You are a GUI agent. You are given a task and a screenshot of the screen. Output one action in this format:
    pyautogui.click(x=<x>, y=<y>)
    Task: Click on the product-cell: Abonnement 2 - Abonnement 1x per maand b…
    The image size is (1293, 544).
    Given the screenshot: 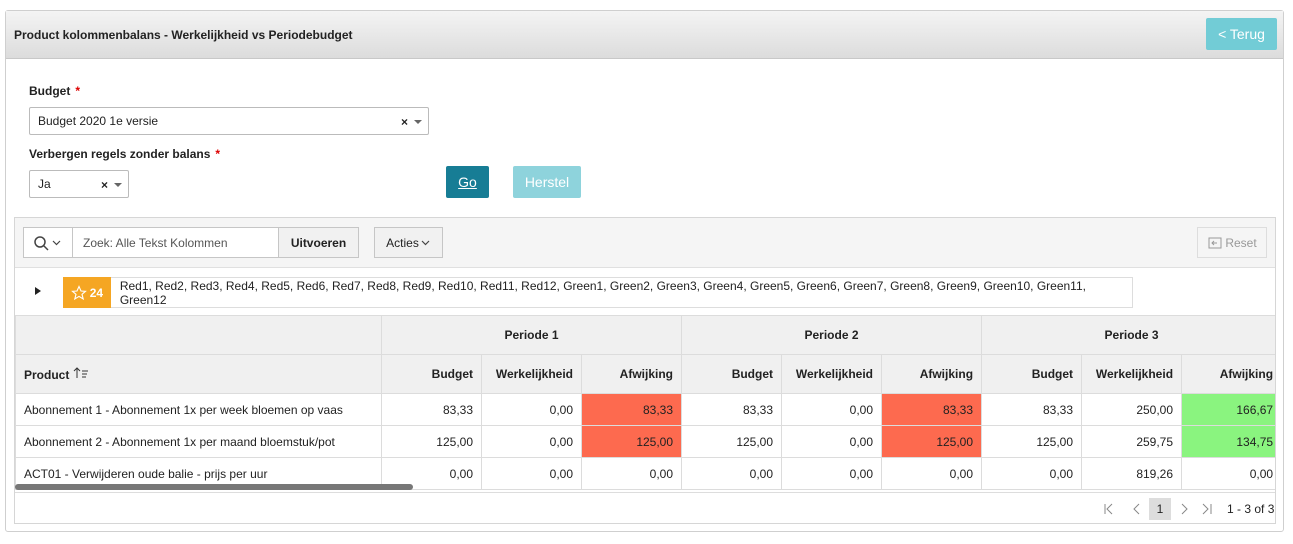 What is the action you would take?
    pyautogui.click(x=198, y=441)
    